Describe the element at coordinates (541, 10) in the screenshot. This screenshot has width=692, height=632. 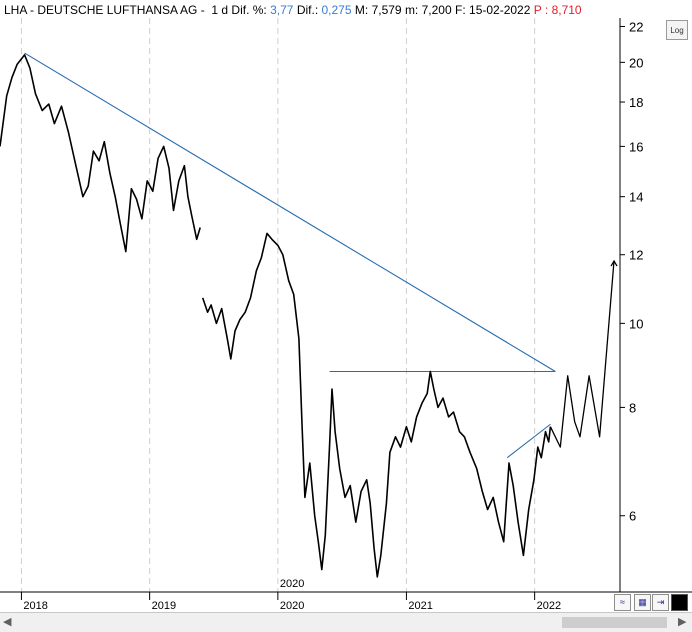
I see `price-label: P :` at that location.